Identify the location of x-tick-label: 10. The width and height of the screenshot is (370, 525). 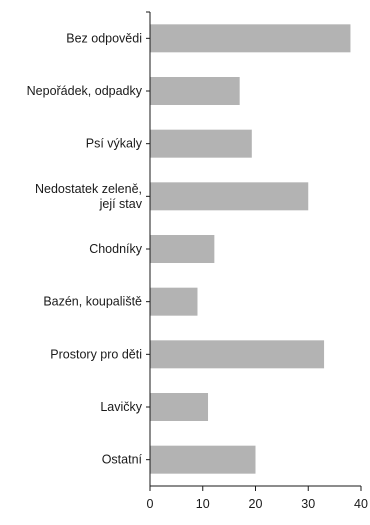
(203, 504).